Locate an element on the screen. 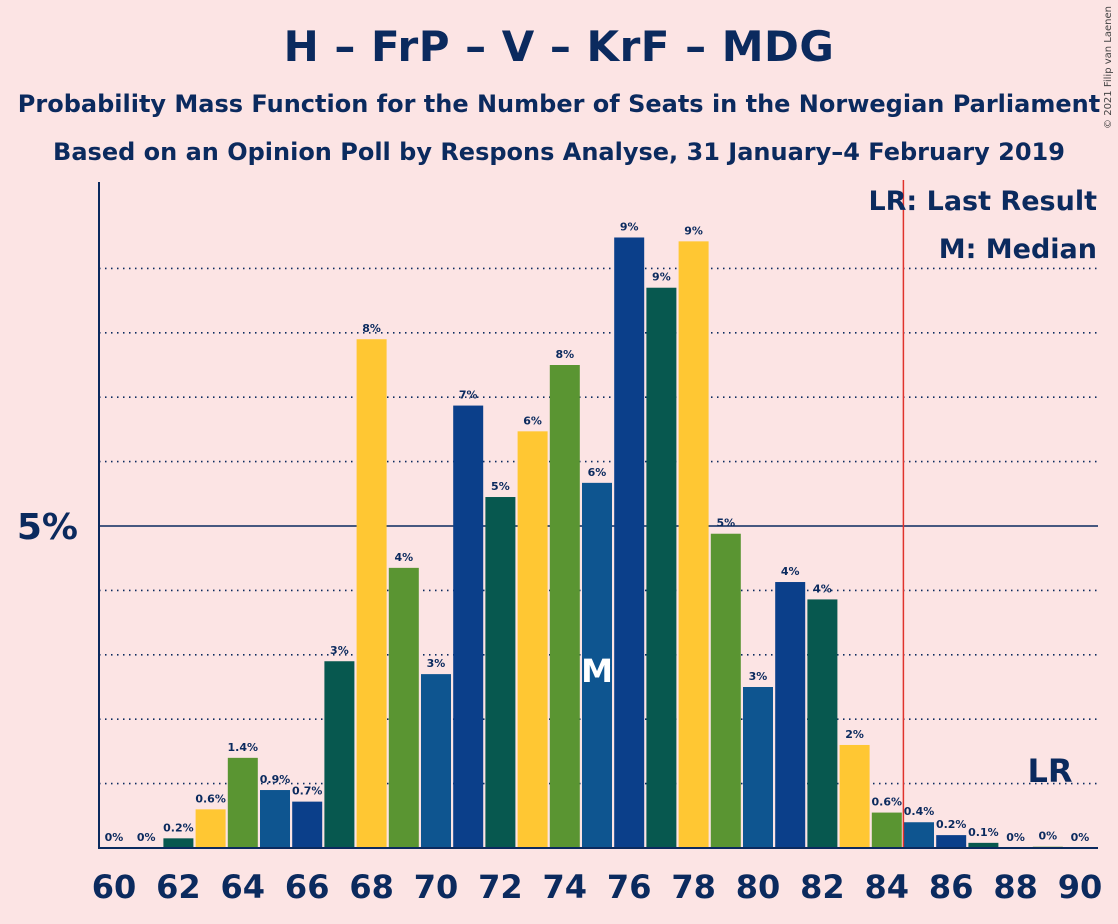 This screenshot has width=1118, height=924. data-label-88: 0% is located at coordinates (1015, 837).